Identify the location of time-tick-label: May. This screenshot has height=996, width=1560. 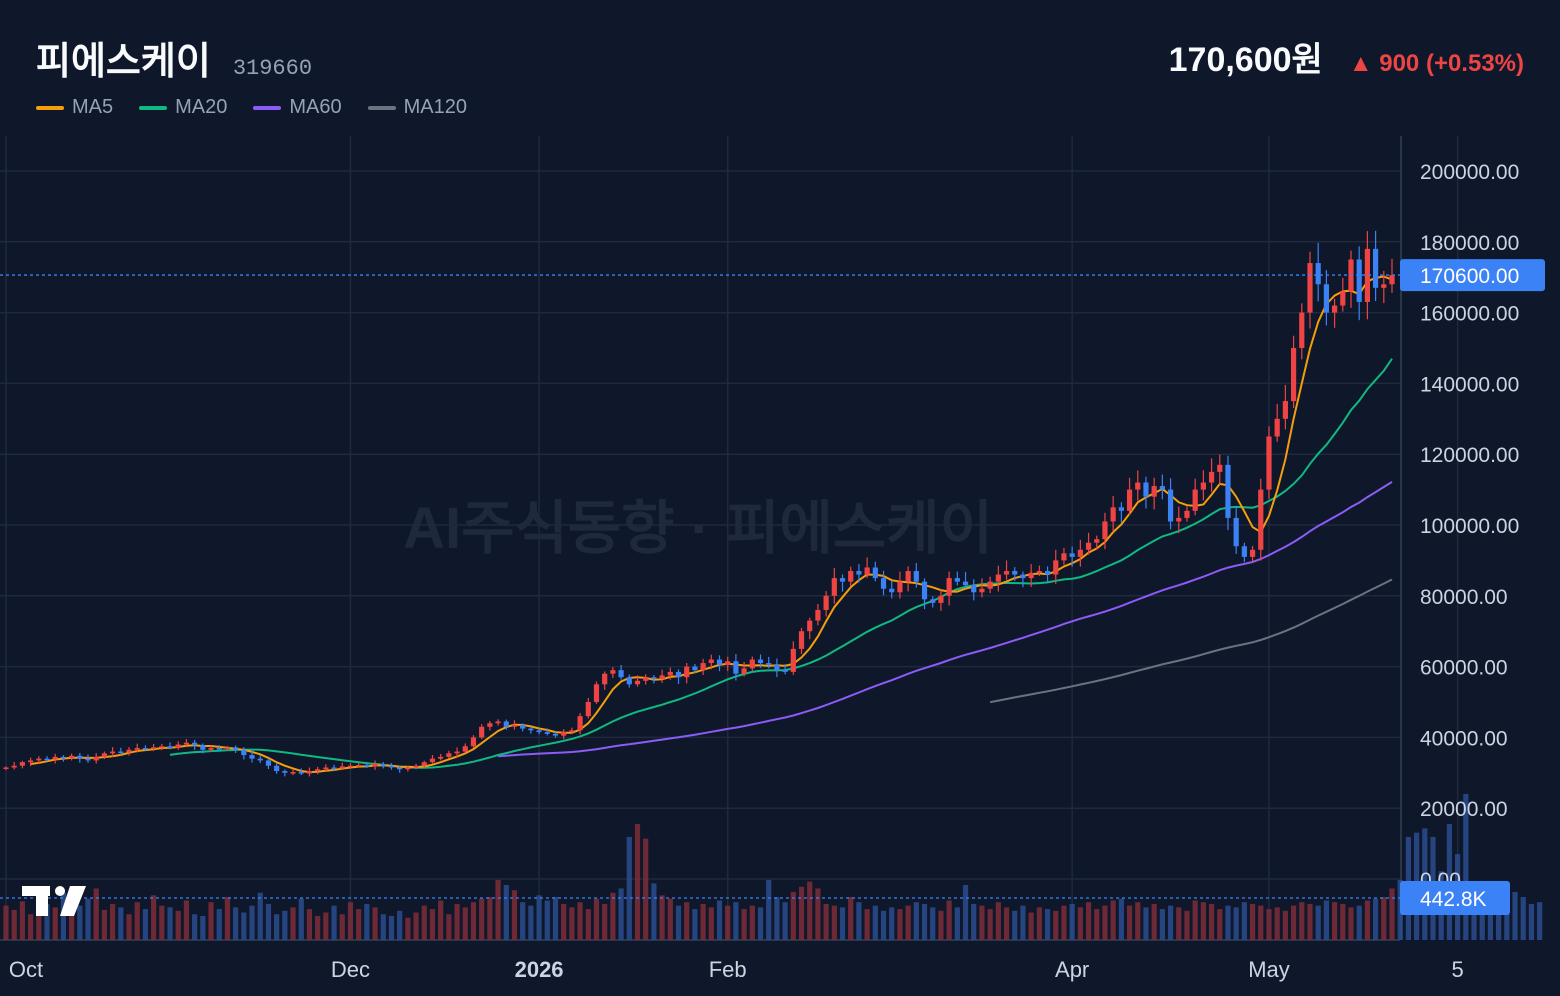
(1269, 969).